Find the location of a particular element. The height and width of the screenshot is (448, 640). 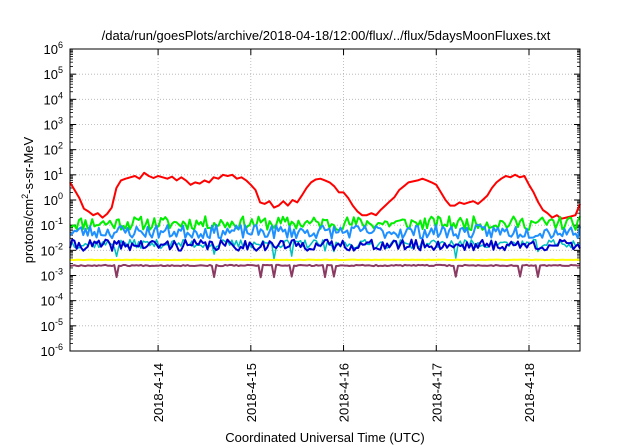

x-tick-label: 2018-4-16 is located at coordinates (344, 392).